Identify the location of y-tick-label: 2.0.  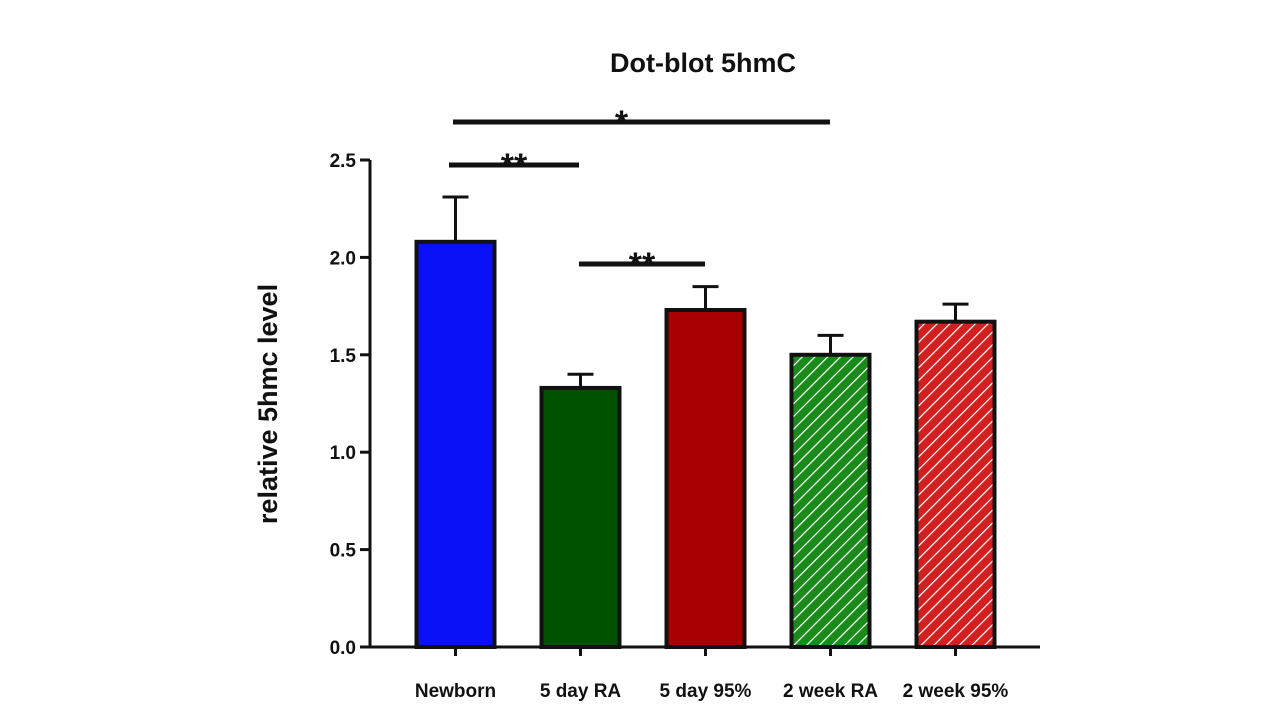
(343, 258).